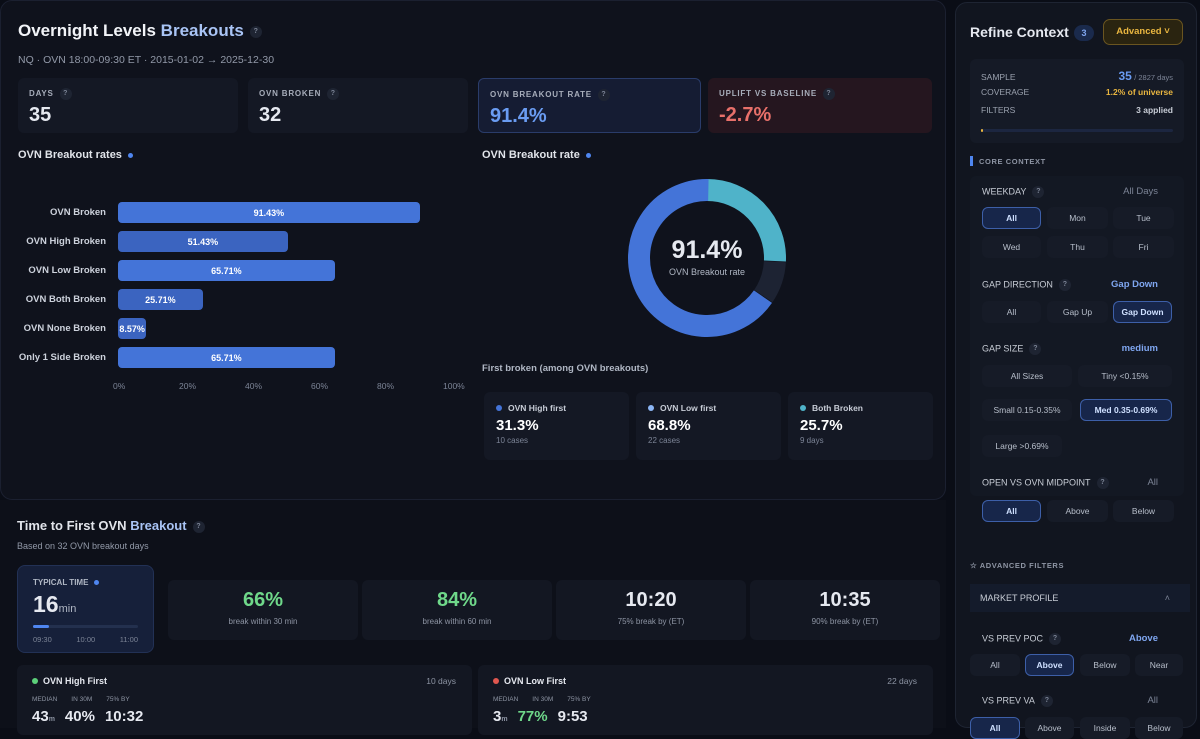  I want to click on gap_size-option: Small 0.15-0.35%, so click(1027, 410).